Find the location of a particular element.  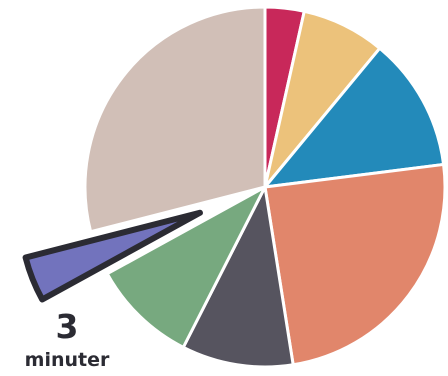

callout-value-label: 3 is located at coordinates (67, 326).